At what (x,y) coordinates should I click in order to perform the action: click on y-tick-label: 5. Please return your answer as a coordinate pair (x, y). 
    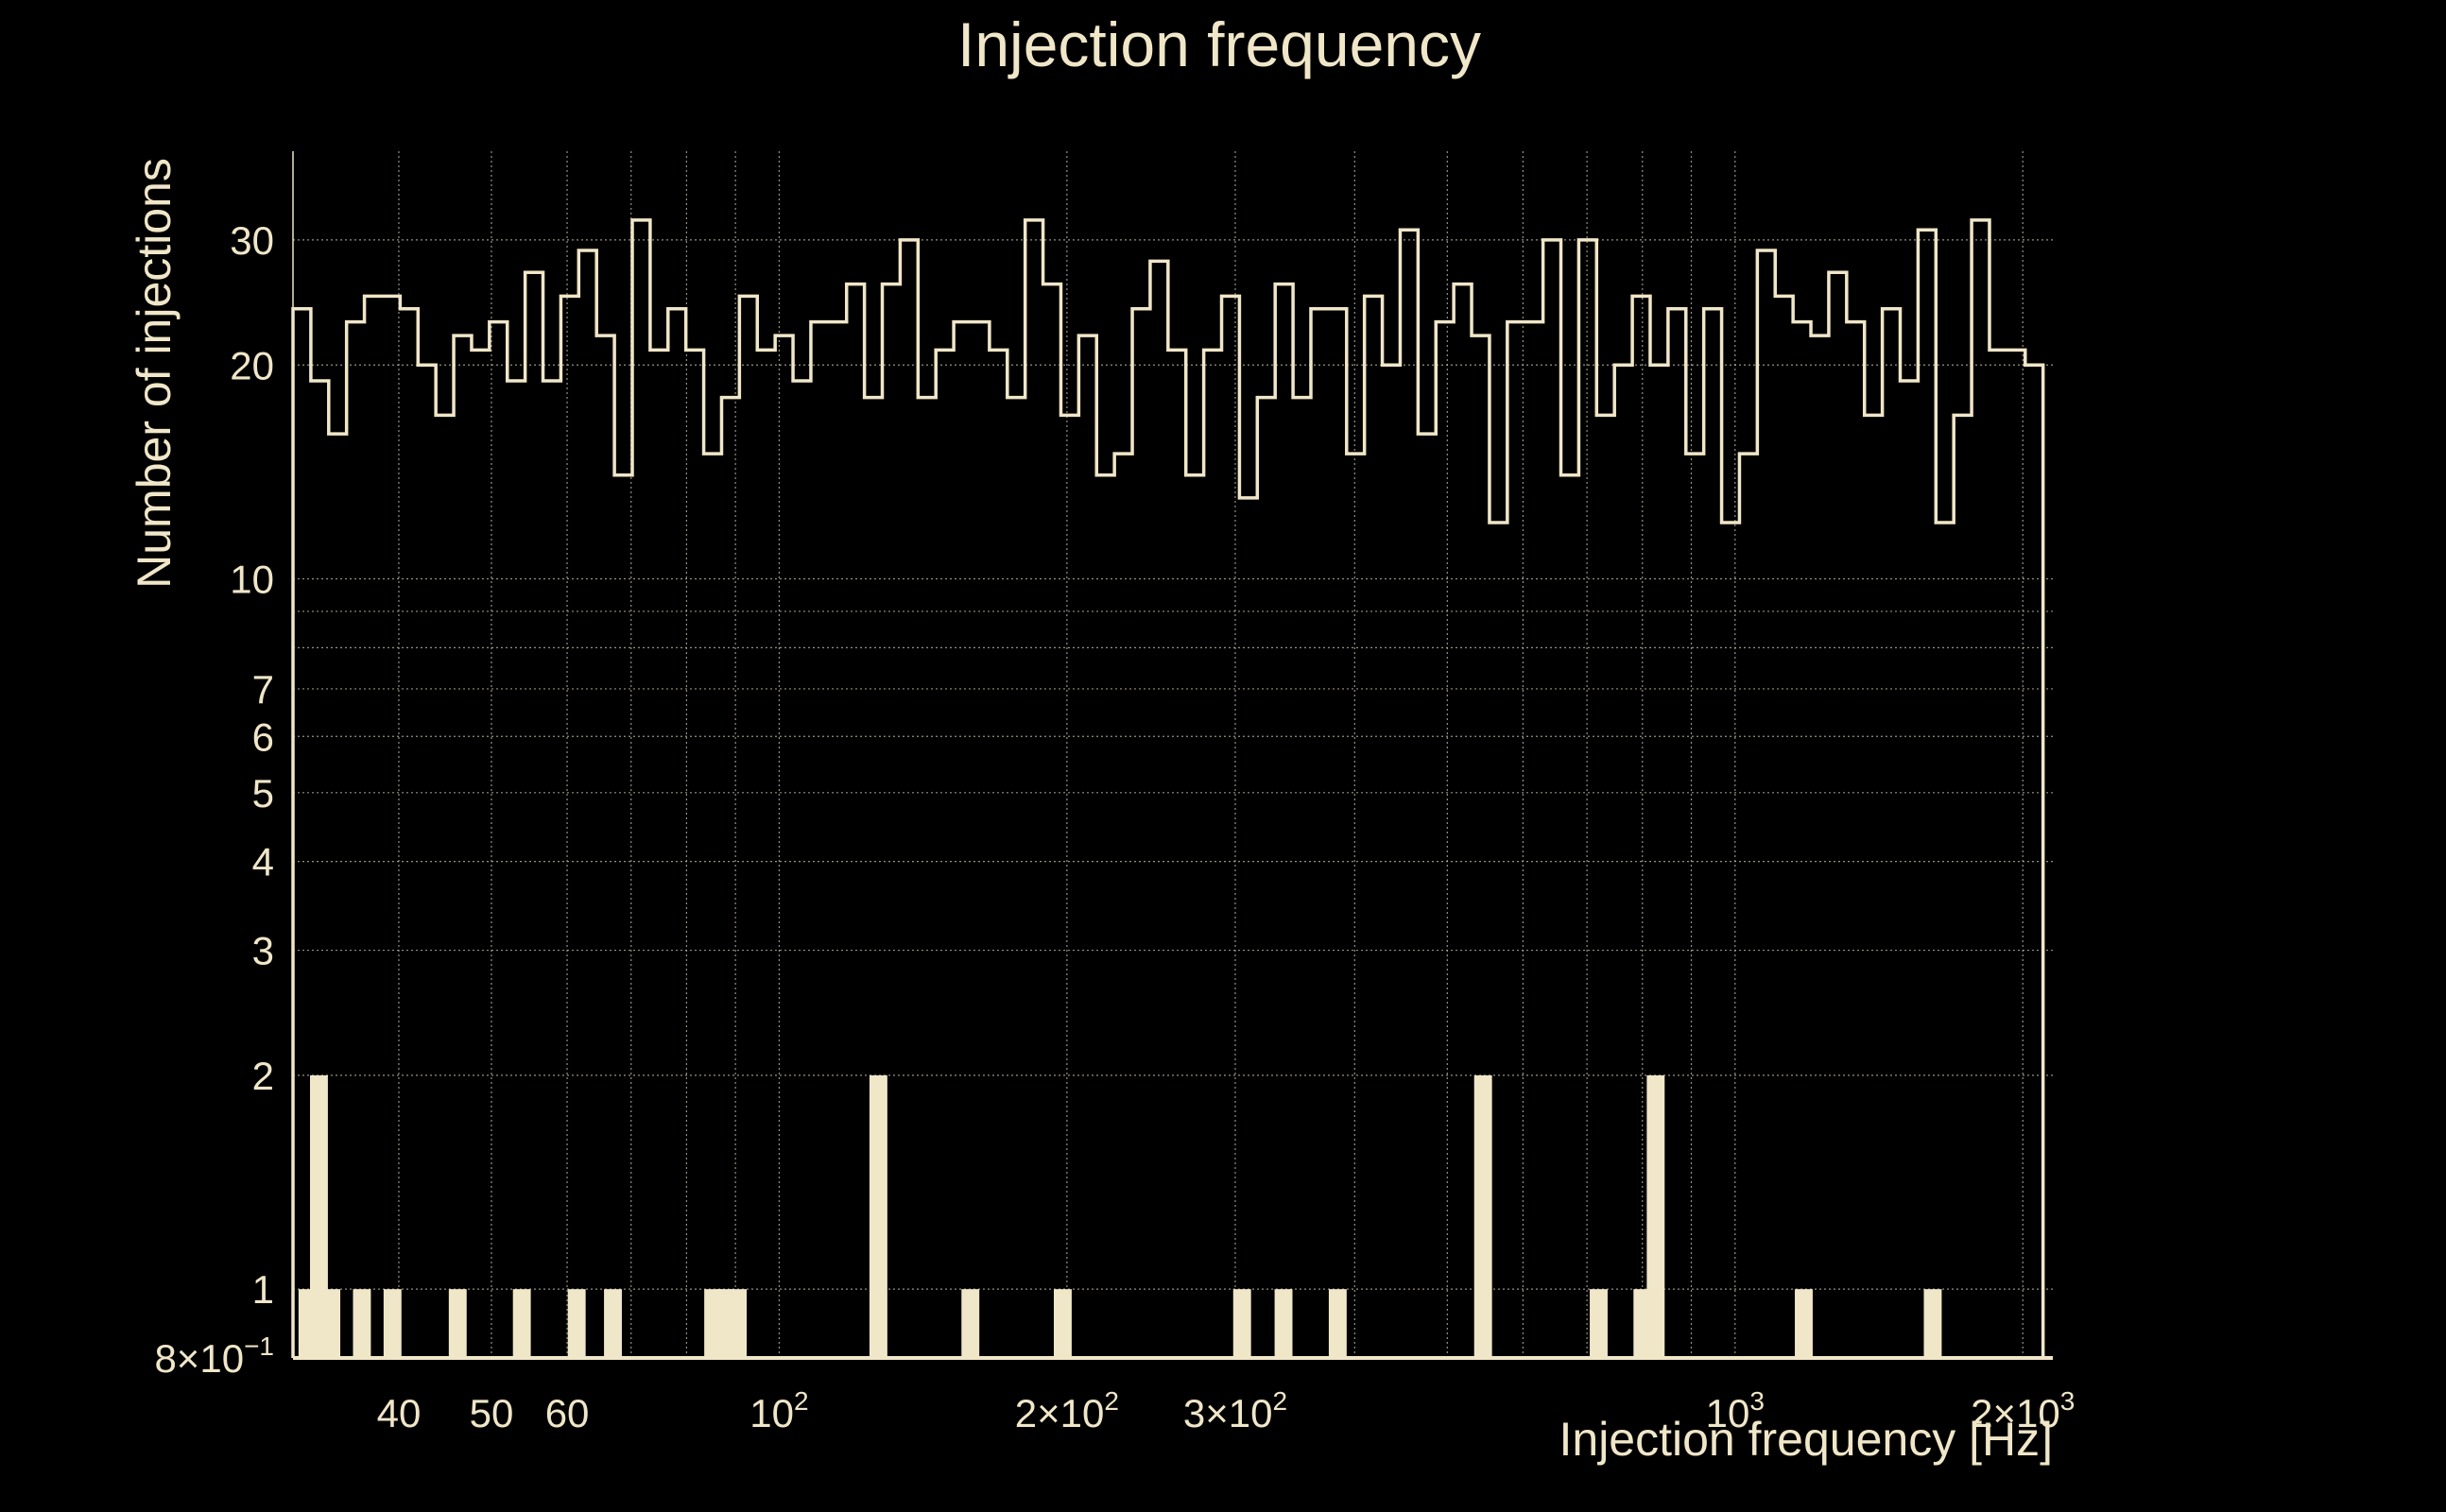
    Looking at the image, I should click on (263, 793).